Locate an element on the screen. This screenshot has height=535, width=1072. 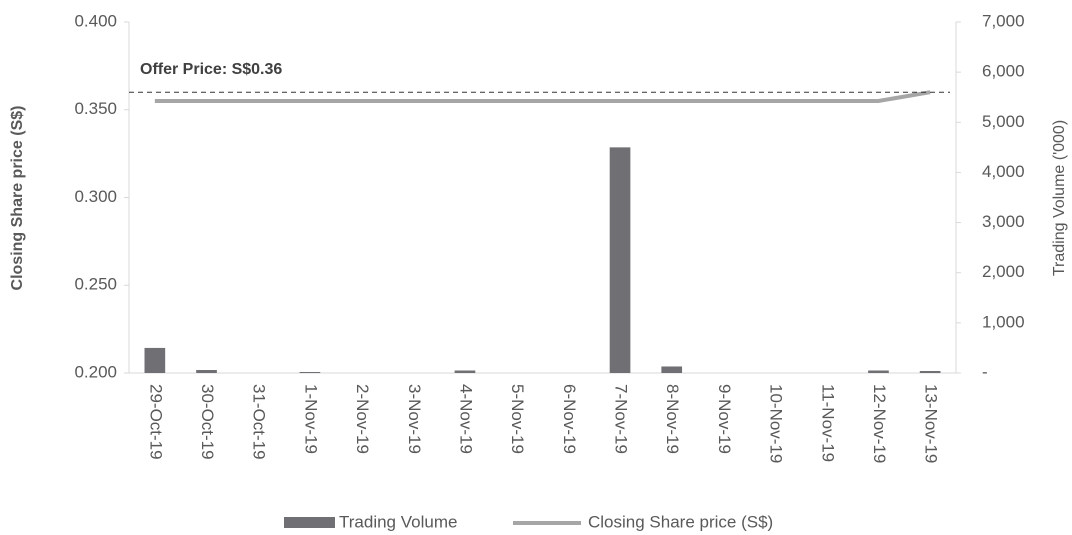
y-tick-label: 0.300 is located at coordinates (95, 196).